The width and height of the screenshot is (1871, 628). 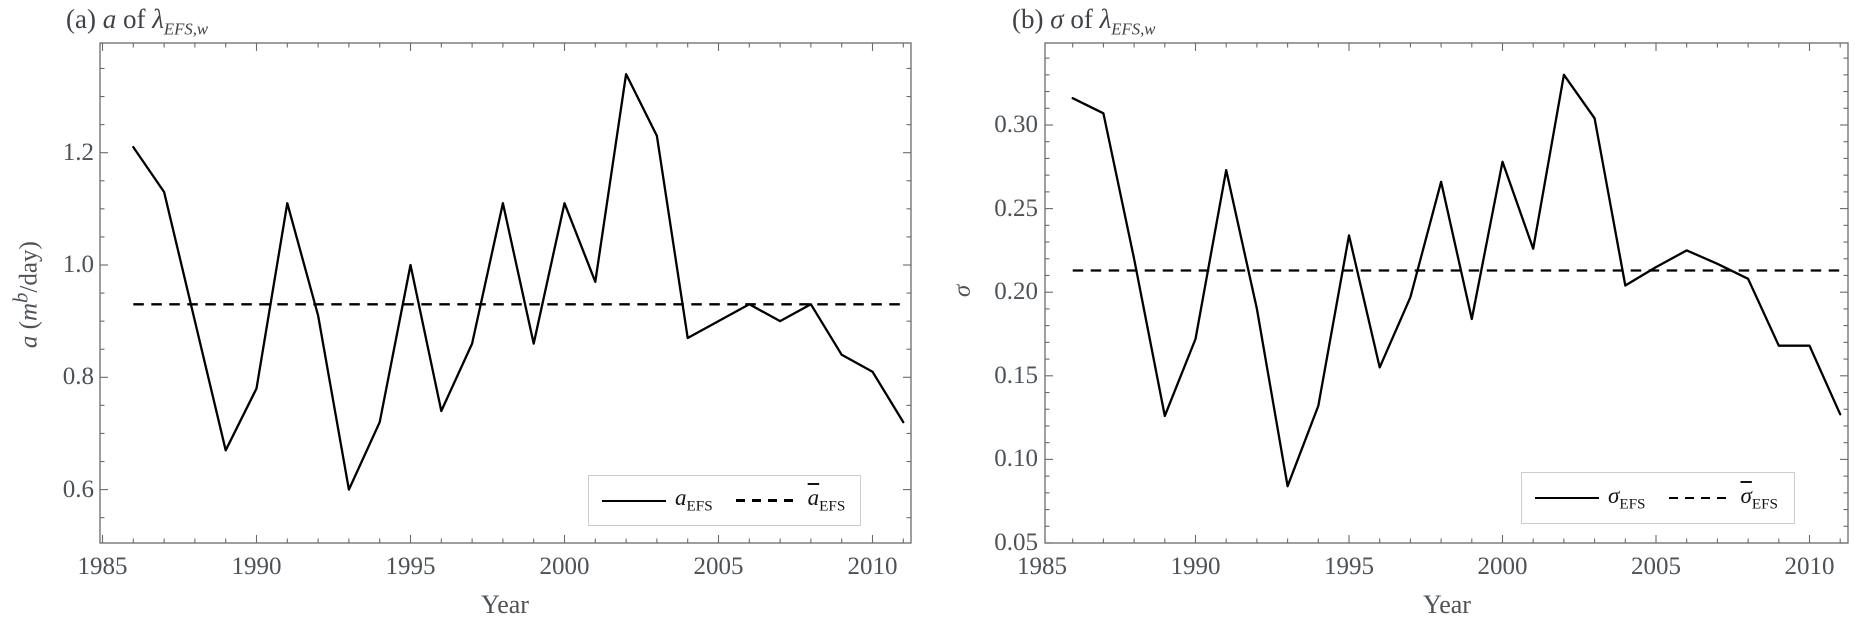 What do you see at coordinates (84, 19) in the screenshot?
I see `panel-a-title-prefix: (a)` at bounding box center [84, 19].